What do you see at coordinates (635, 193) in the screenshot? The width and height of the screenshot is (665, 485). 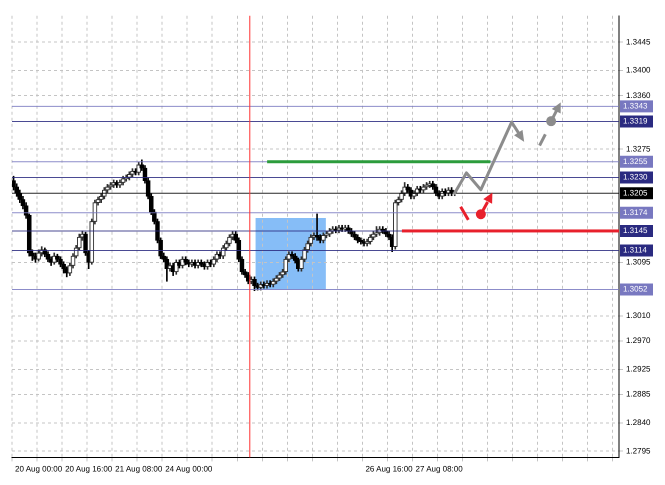 I see `ref-line-label: 1.3205` at bounding box center [635, 193].